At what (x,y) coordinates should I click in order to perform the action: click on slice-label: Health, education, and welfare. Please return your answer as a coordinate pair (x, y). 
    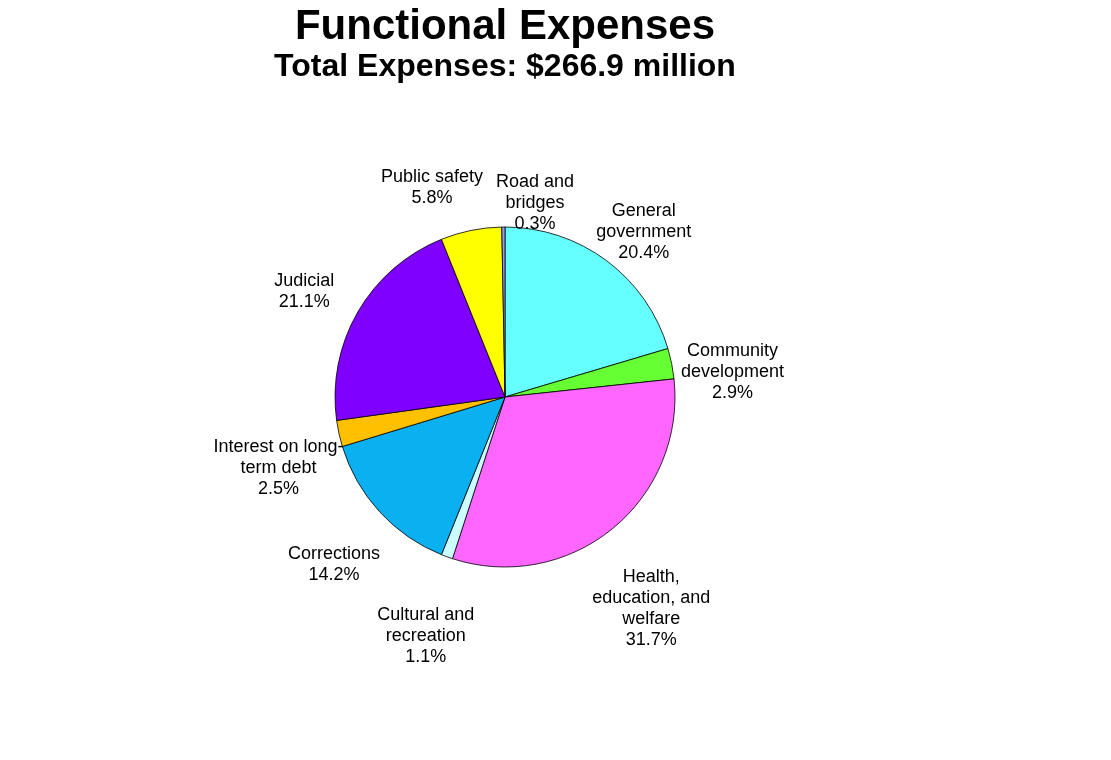
    Looking at the image, I should click on (651, 597).